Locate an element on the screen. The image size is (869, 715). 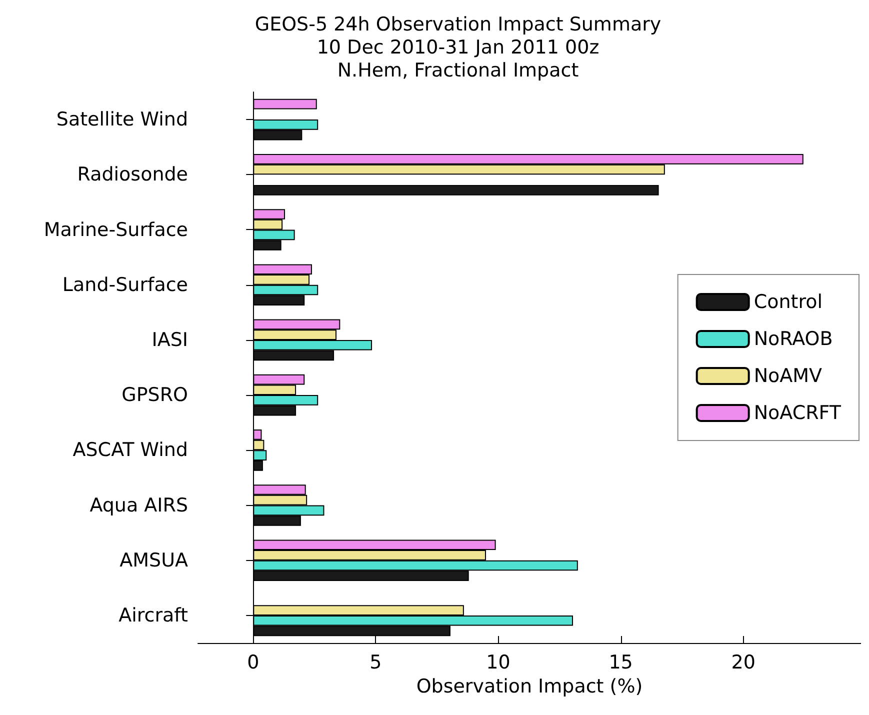
x-tick-label: 0 is located at coordinates (253, 663).